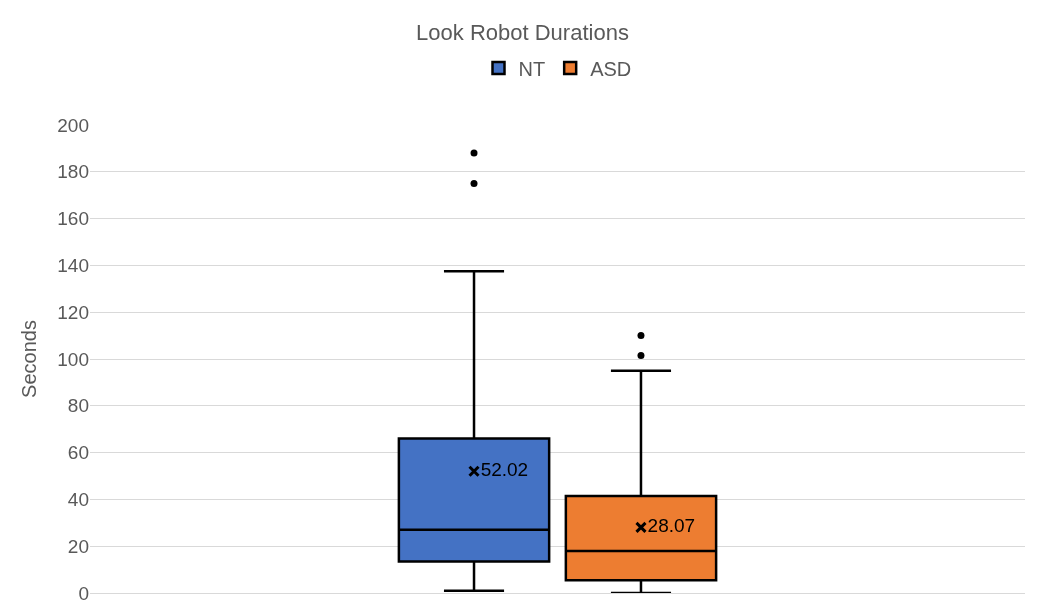 This screenshot has width=1045, height=615. I want to click on y-tick-label: 200, so click(73, 125).